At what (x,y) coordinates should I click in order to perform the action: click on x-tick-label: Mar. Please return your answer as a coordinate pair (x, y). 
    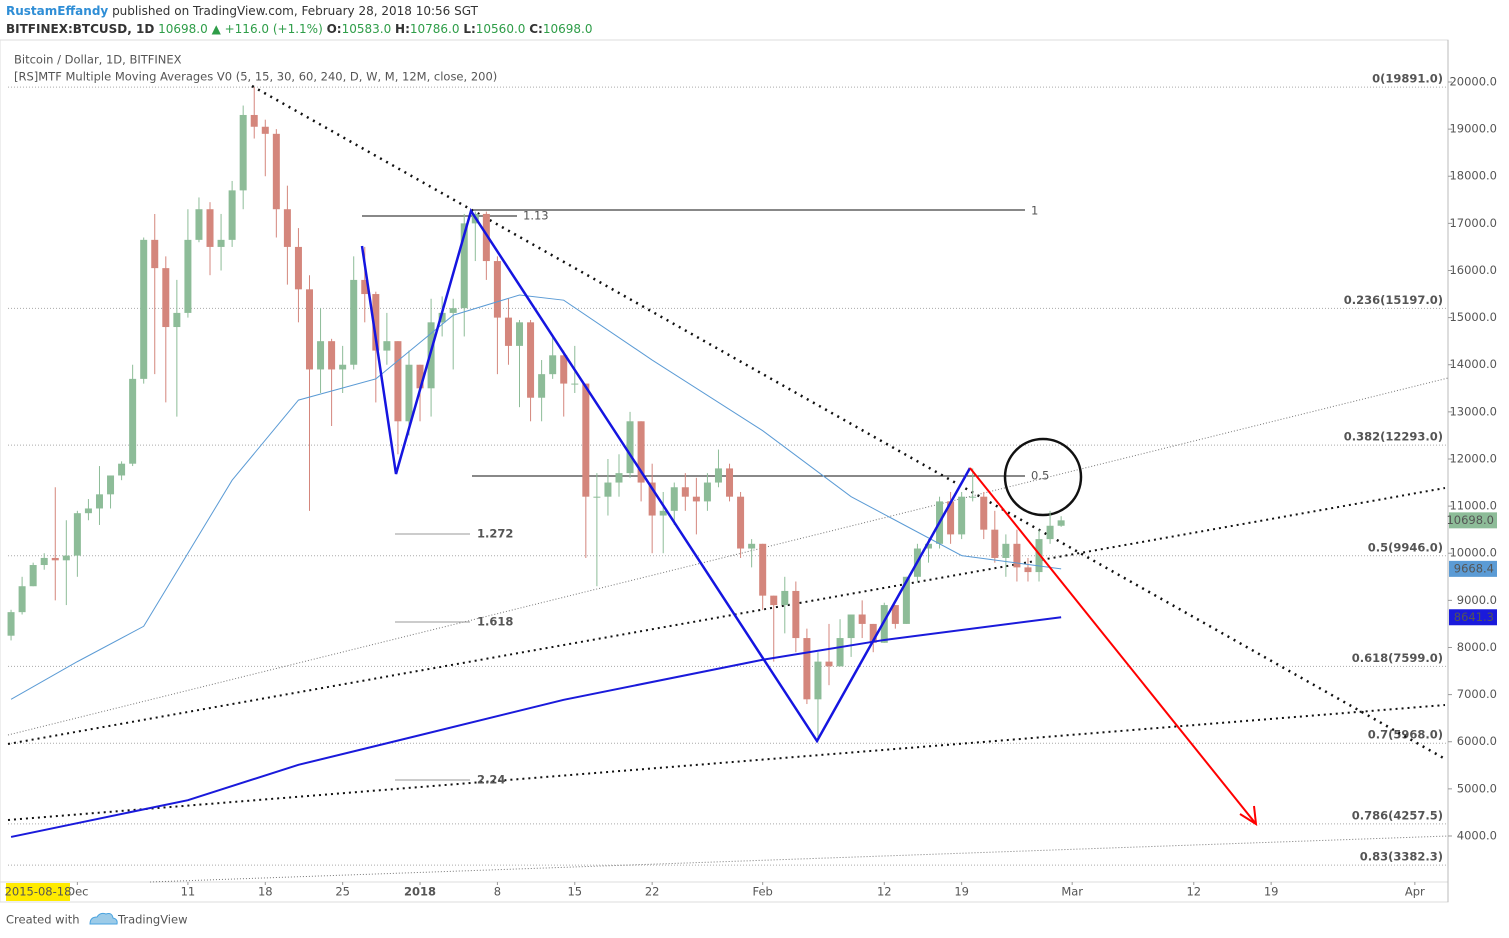
    Looking at the image, I should click on (1072, 892).